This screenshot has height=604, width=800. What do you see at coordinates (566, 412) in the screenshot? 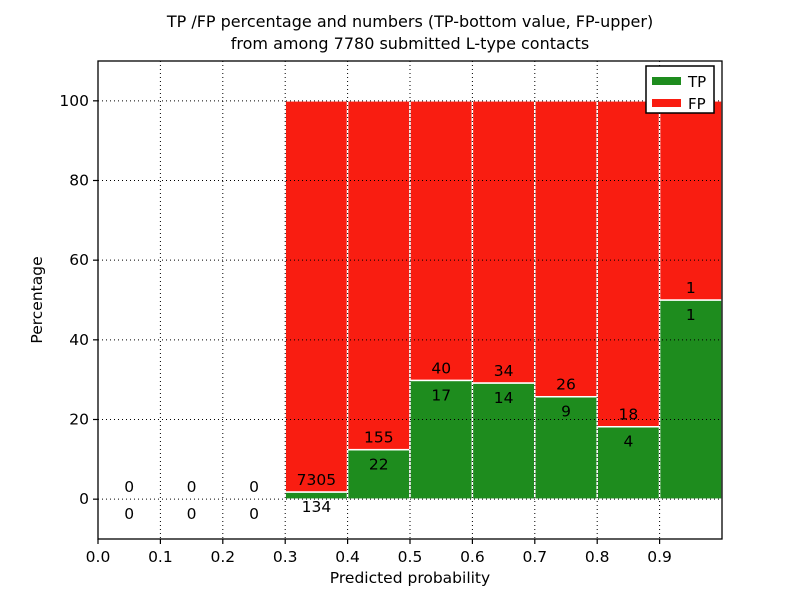
I see `tp-count-label: 9` at bounding box center [566, 412].